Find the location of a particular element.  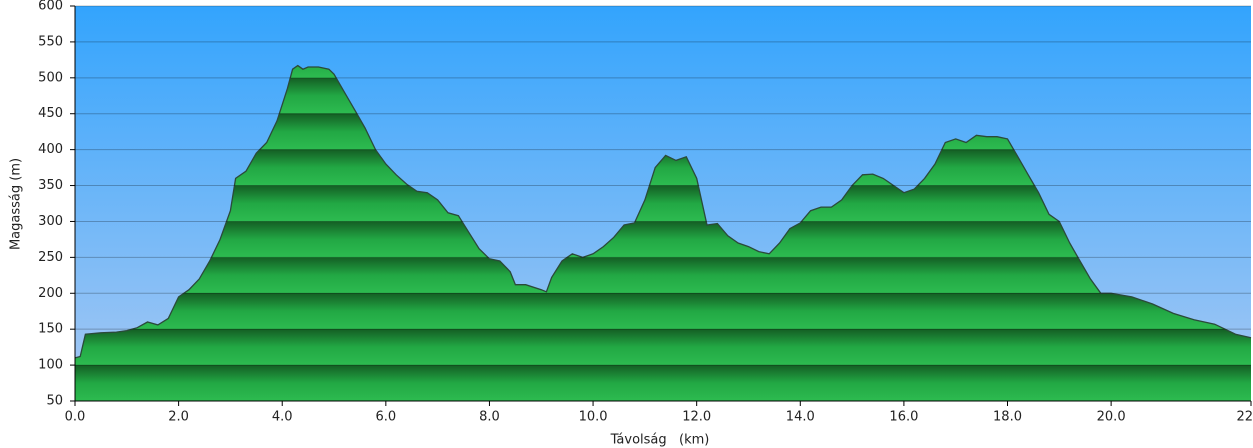

x-tick-label: 14.0 is located at coordinates (800, 417).